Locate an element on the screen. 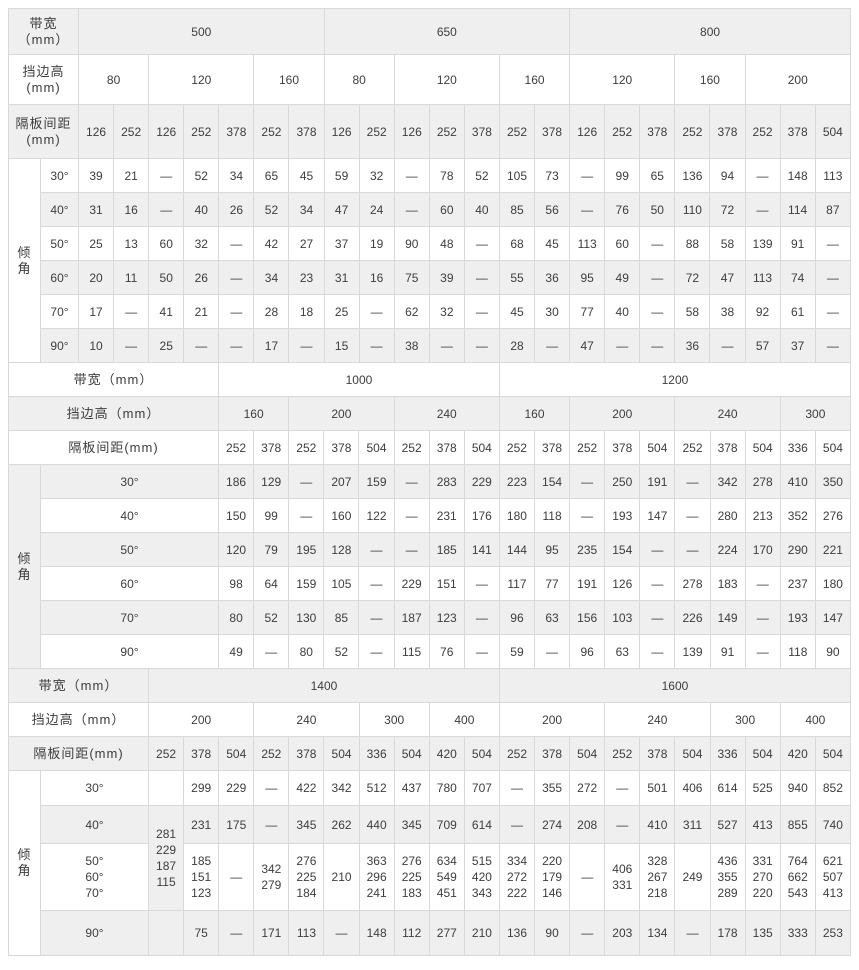  value-cell: 103 is located at coordinates (622, 617).